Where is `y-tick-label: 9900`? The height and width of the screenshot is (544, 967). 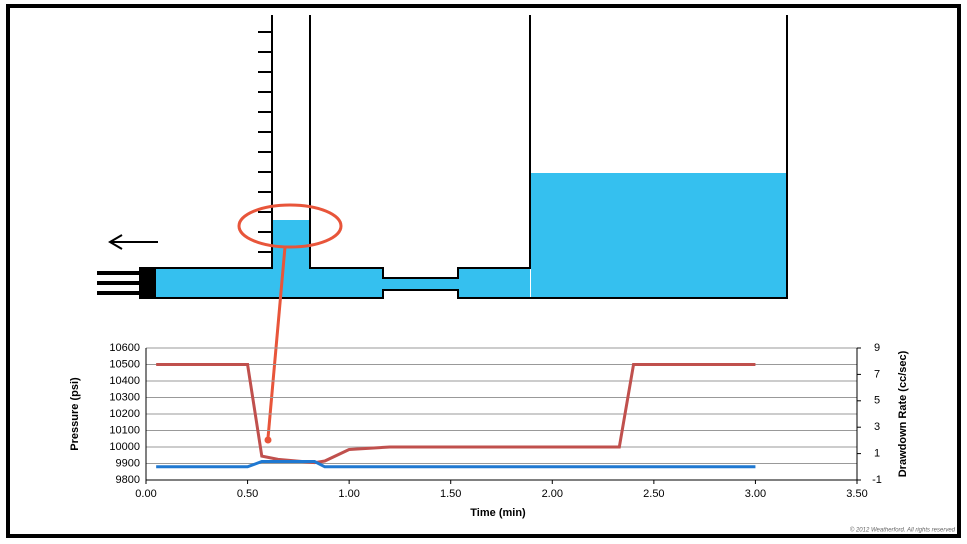 y-tick-label: 9900 is located at coordinates (128, 463).